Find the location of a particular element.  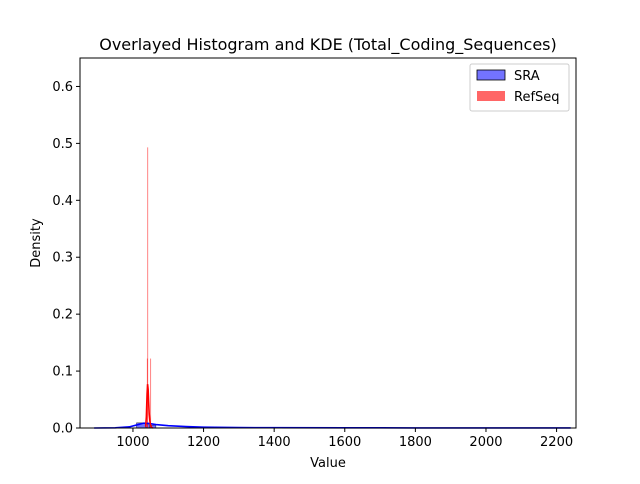

x-tick-label: 1400 is located at coordinates (274, 442).